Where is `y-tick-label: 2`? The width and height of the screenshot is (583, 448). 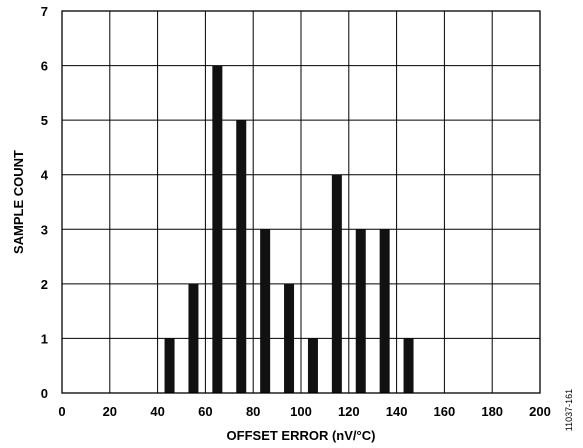 y-tick-label: 2 is located at coordinates (44, 284).